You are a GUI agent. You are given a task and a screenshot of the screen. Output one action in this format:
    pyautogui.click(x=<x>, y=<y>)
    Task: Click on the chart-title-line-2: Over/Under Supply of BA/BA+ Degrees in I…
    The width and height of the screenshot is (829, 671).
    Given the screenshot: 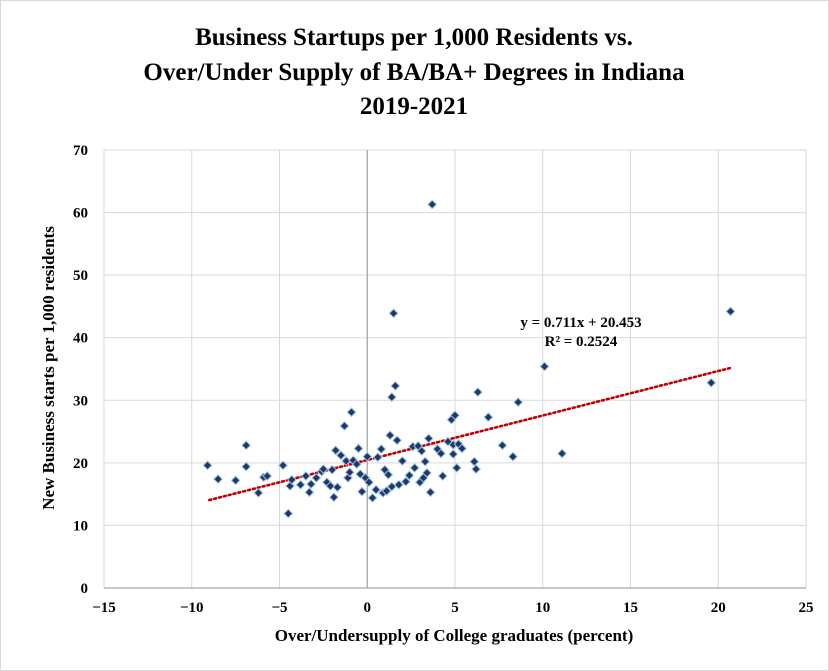 What is the action you would take?
    pyautogui.click(x=414, y=72)
    